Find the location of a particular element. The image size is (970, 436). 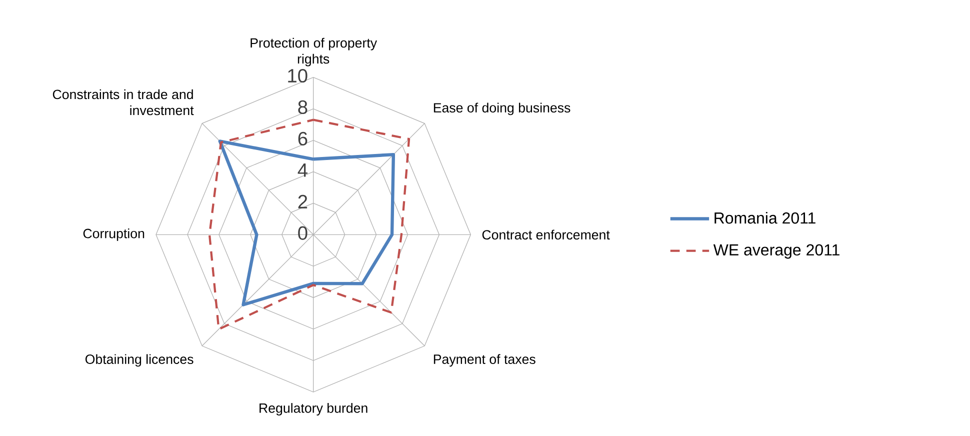

spoke-label: Obtaining licences is located at coordinates (139, 360).